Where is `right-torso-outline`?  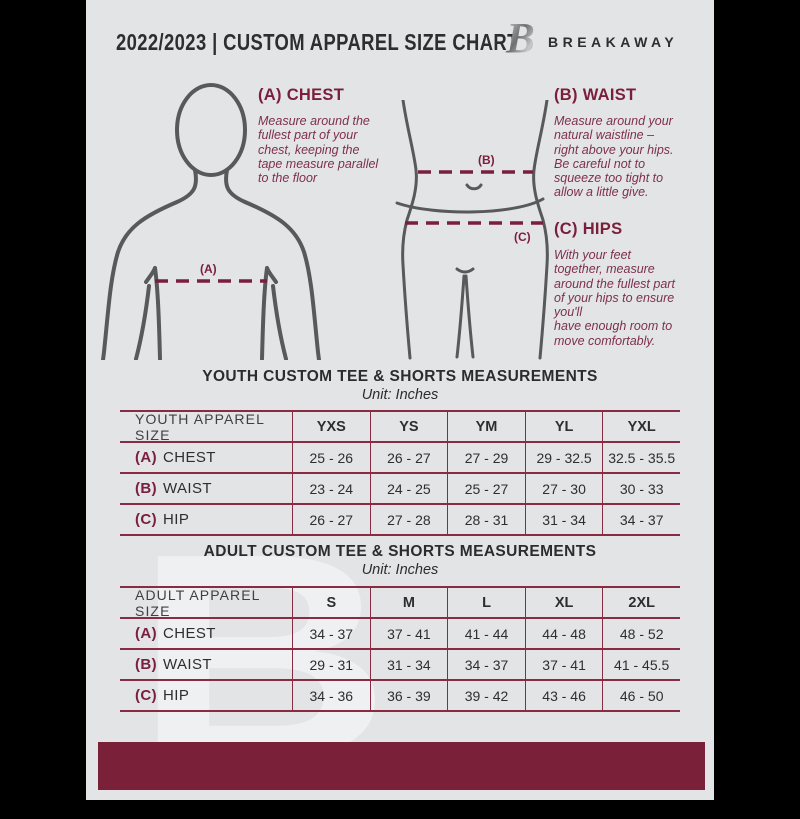
right-torso-outline is located at coordinates (540, 230).